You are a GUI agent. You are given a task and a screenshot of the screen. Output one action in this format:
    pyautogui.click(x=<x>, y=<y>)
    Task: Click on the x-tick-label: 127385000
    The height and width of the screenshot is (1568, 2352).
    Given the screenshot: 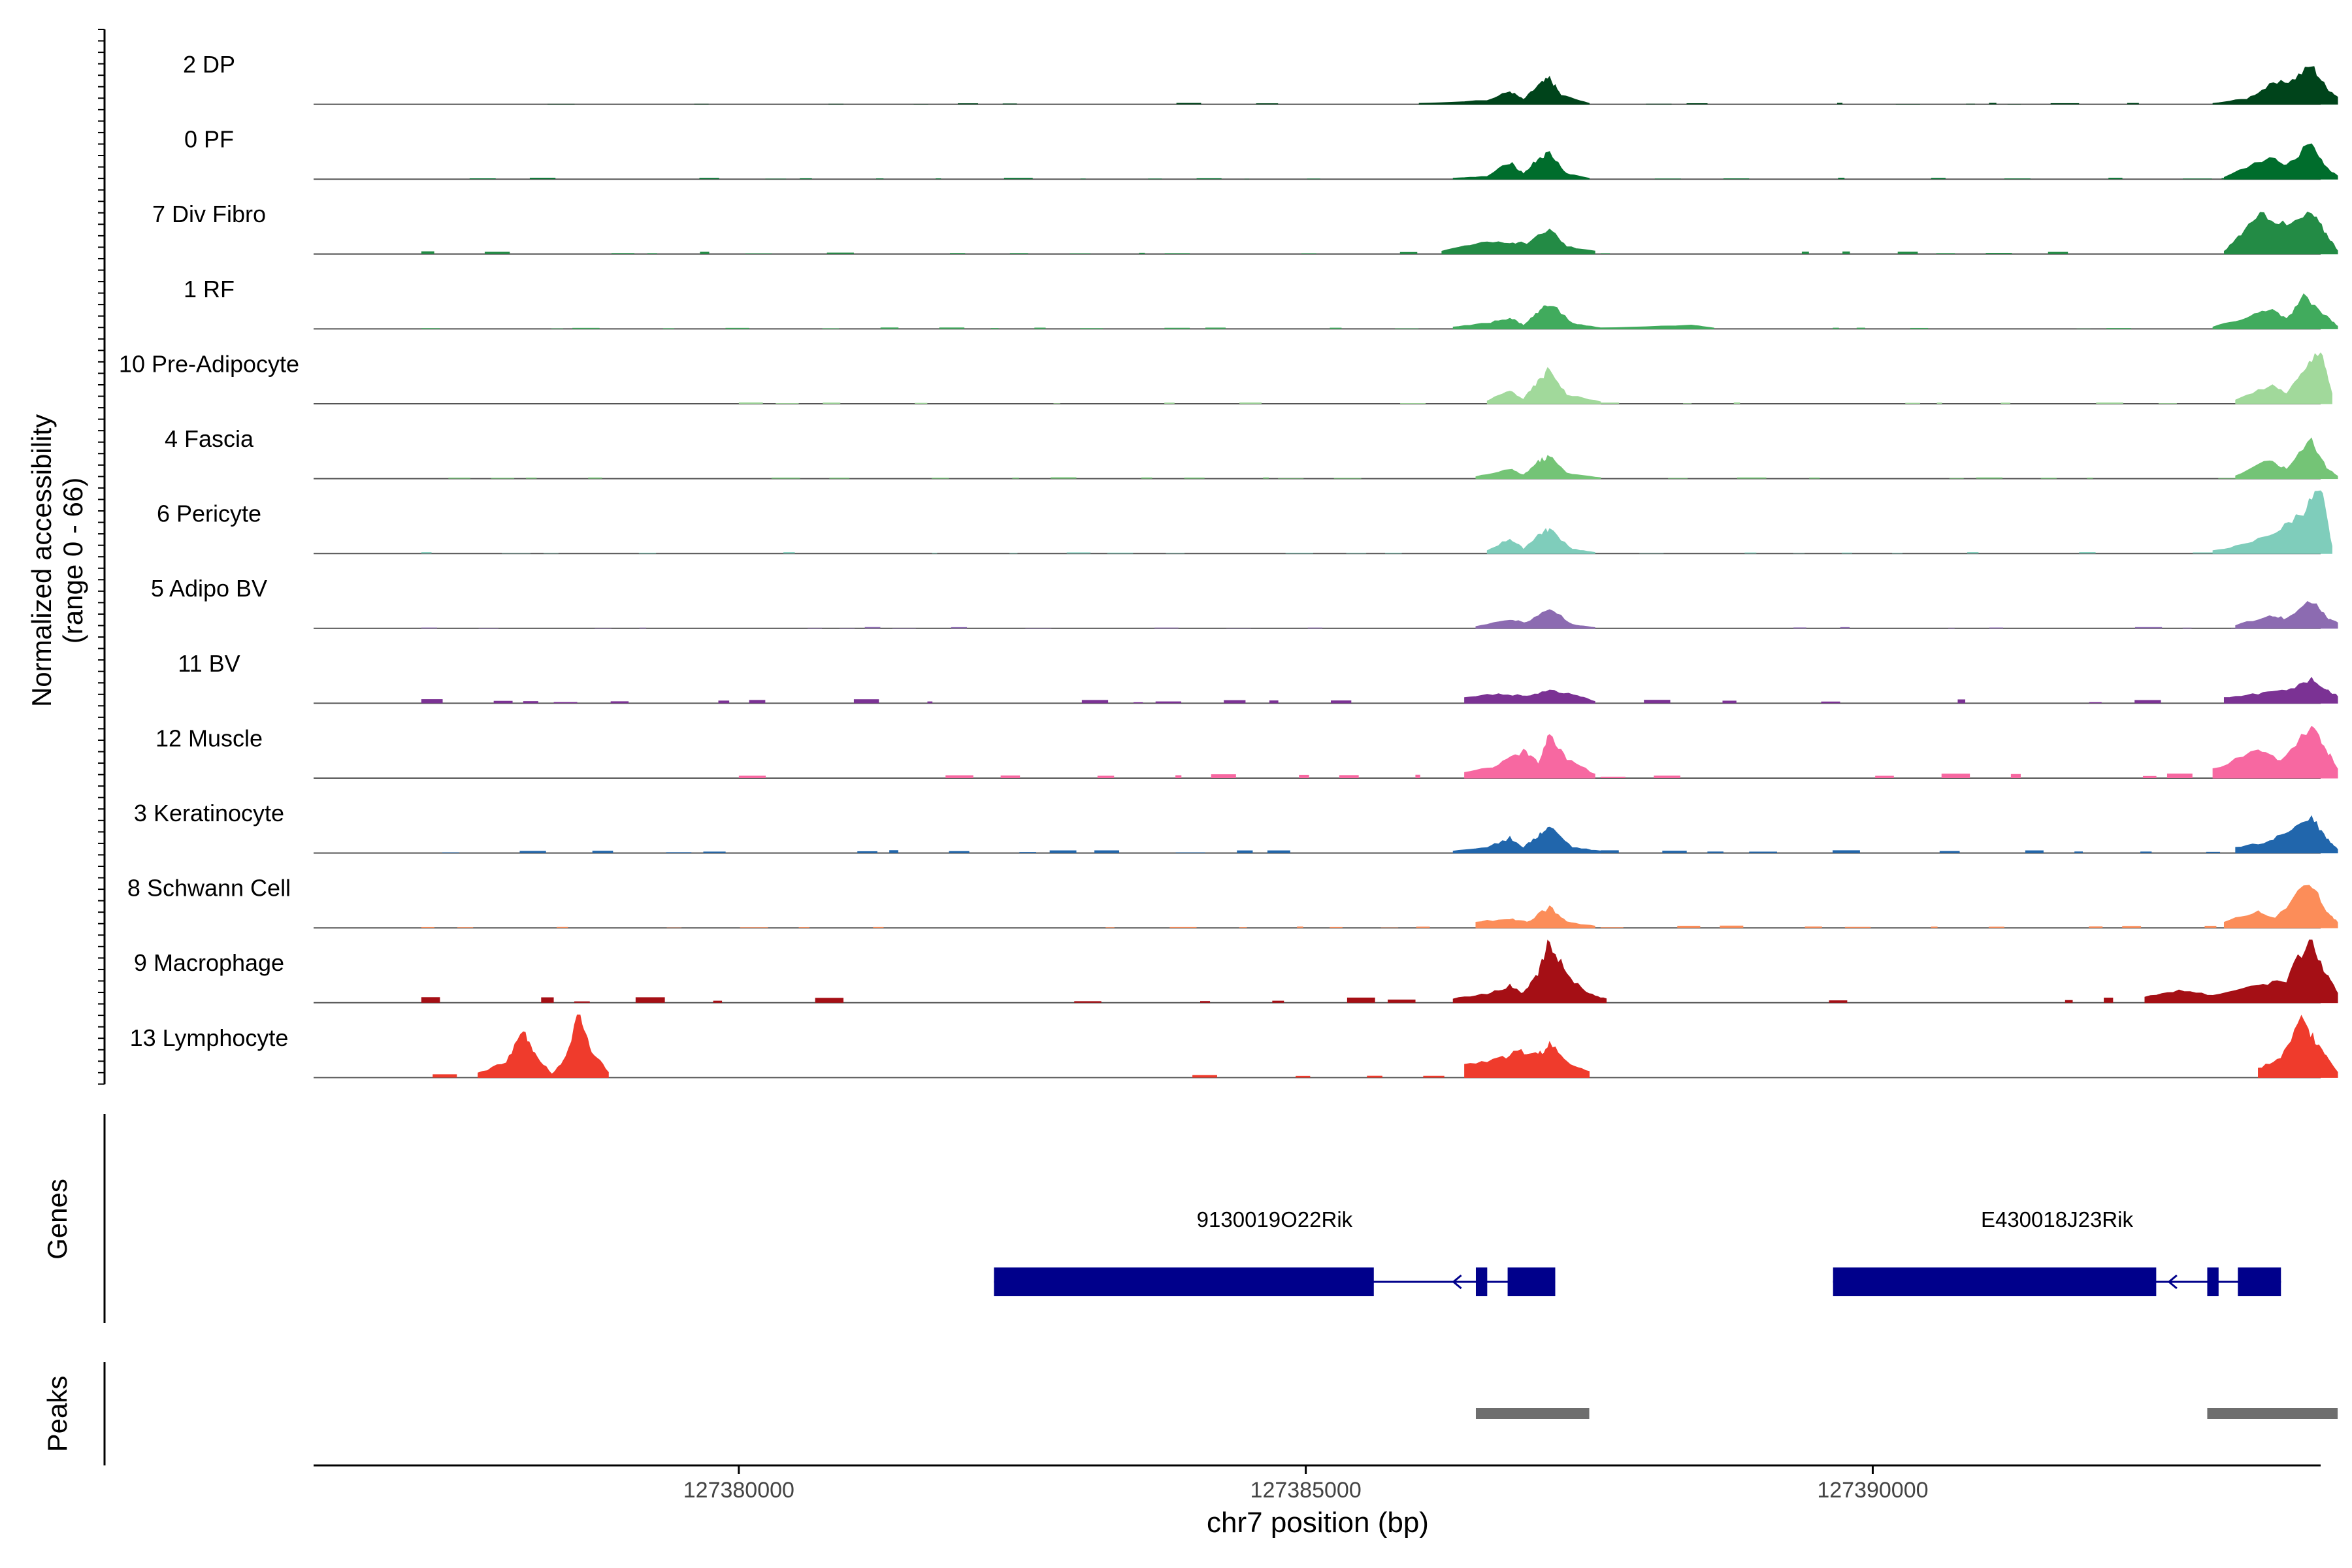 What is the action you would take?
    pyautogui.click(x=1306, y=1490)
    